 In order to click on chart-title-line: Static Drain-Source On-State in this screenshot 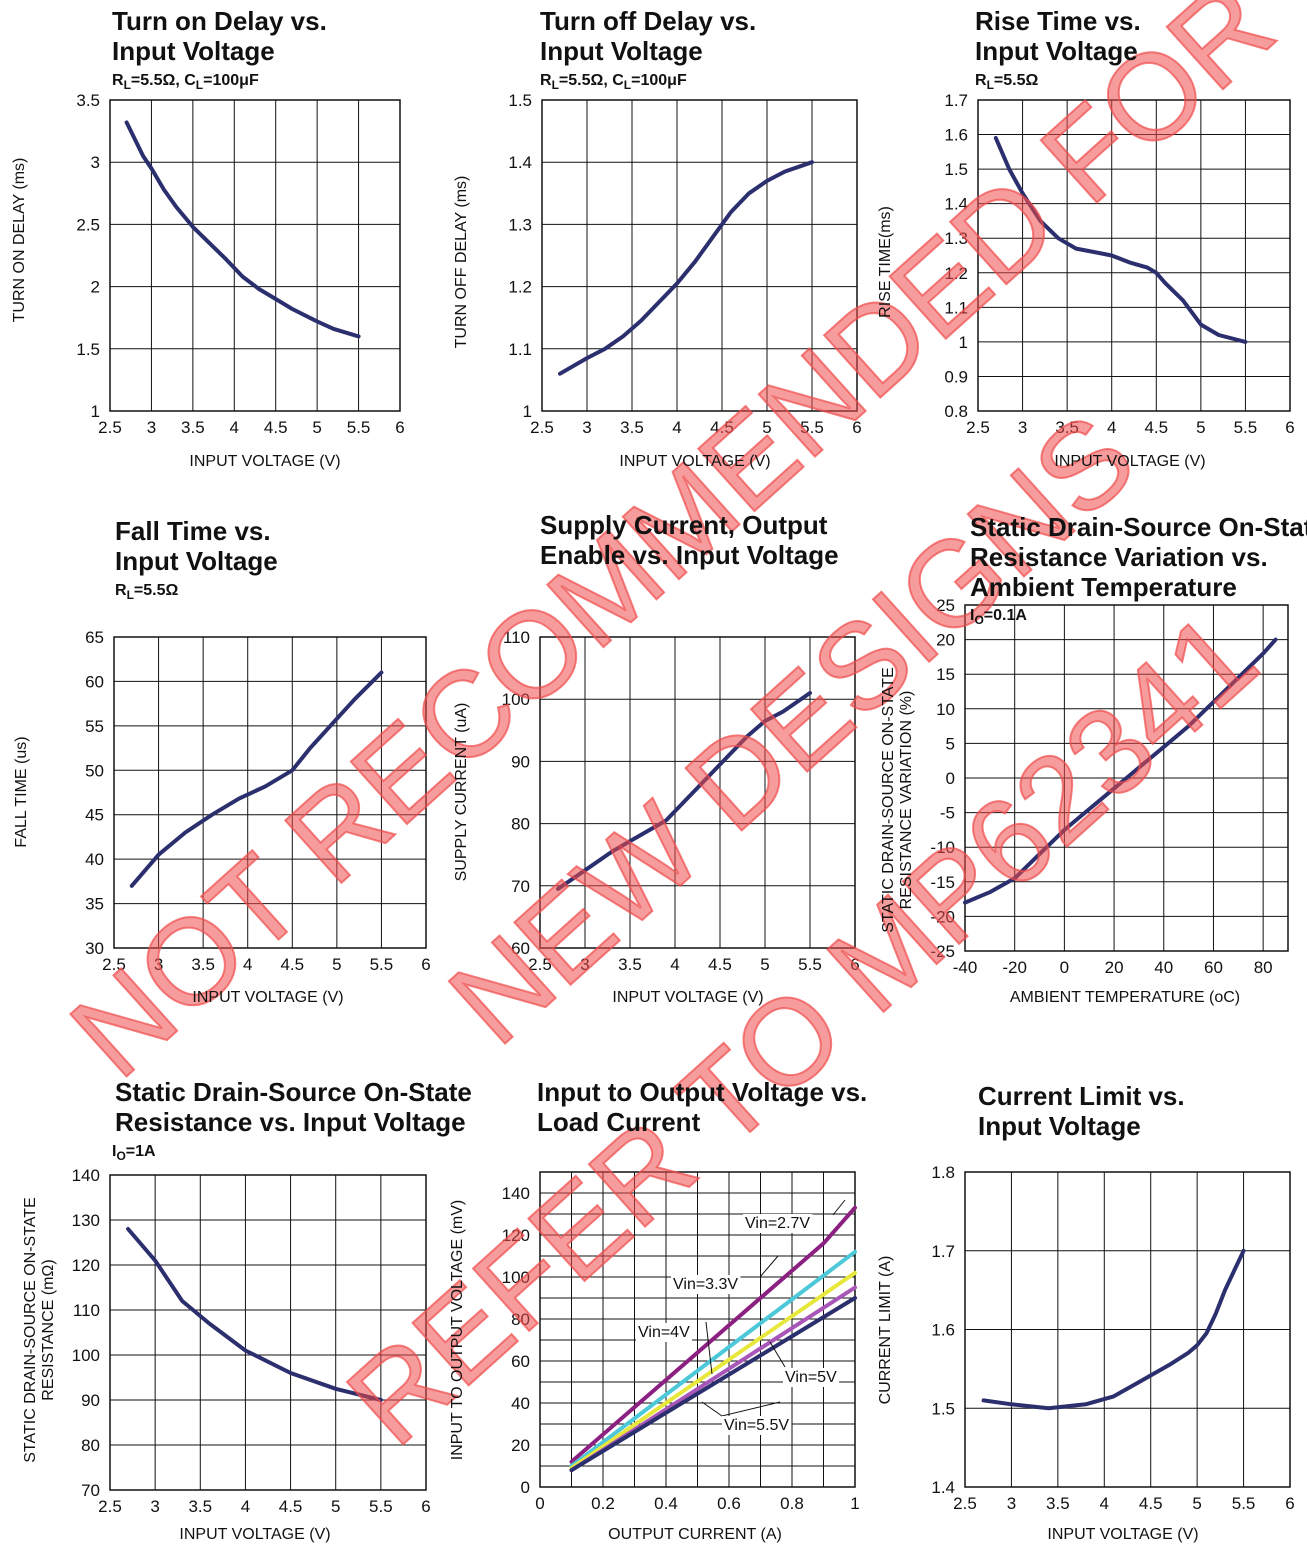, I will do `click(1138, 527)`.